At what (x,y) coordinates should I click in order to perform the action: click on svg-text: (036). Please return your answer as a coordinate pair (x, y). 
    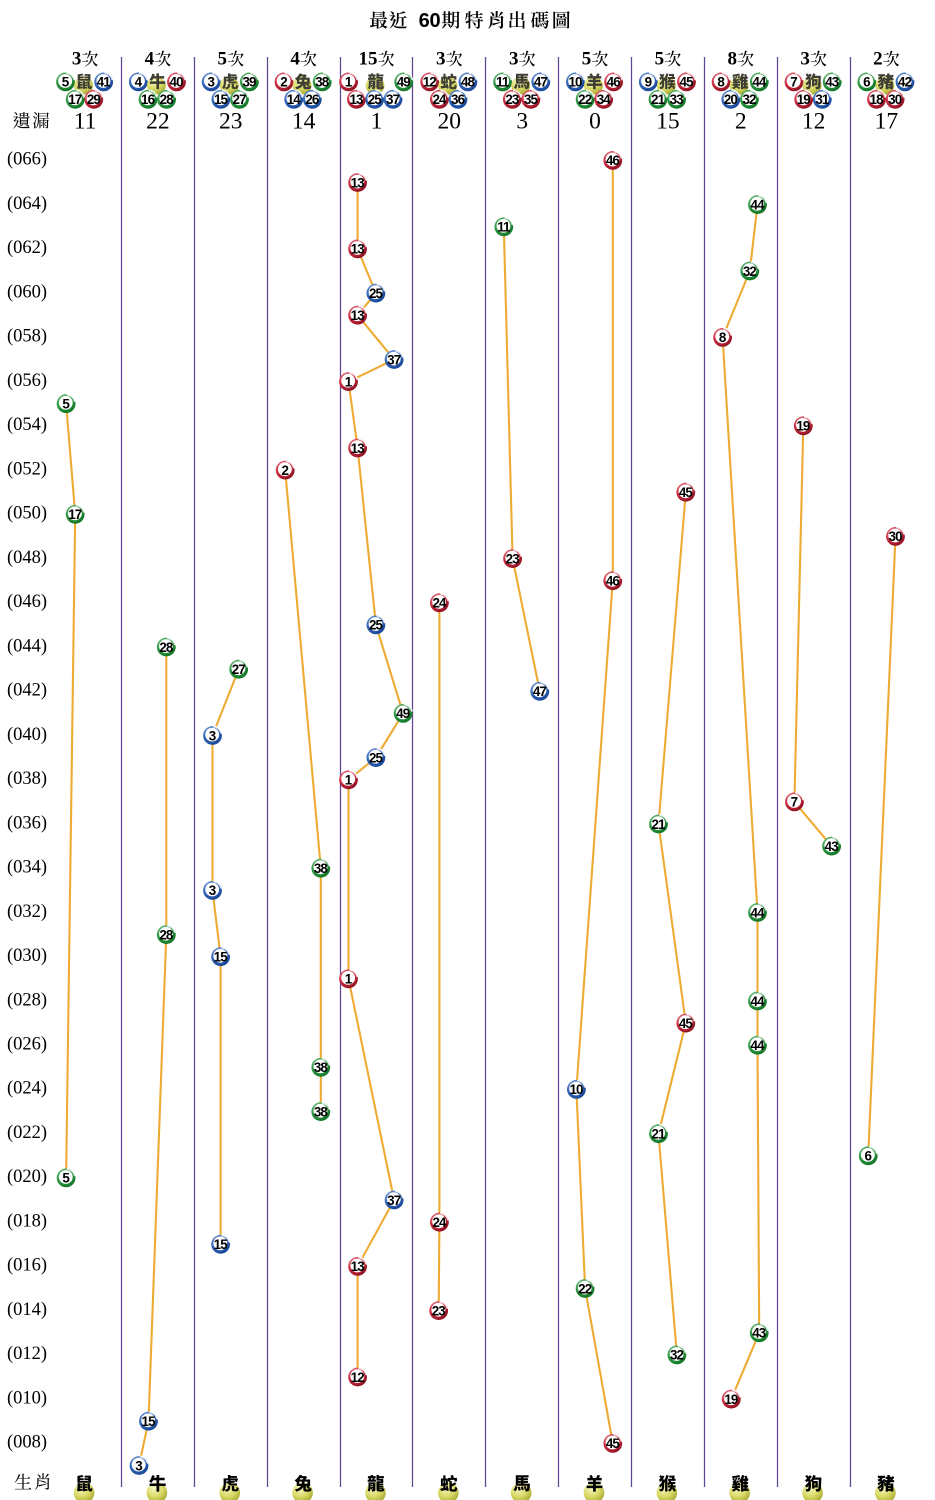
    Looking at the image, I should click on (27, 823).